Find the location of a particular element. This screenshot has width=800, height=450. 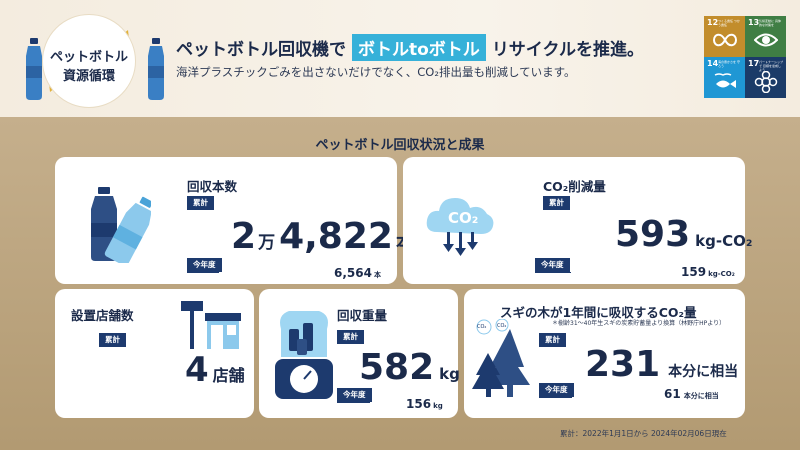

stores-title: 設置店舗数 is located at coordinates (102, 315).